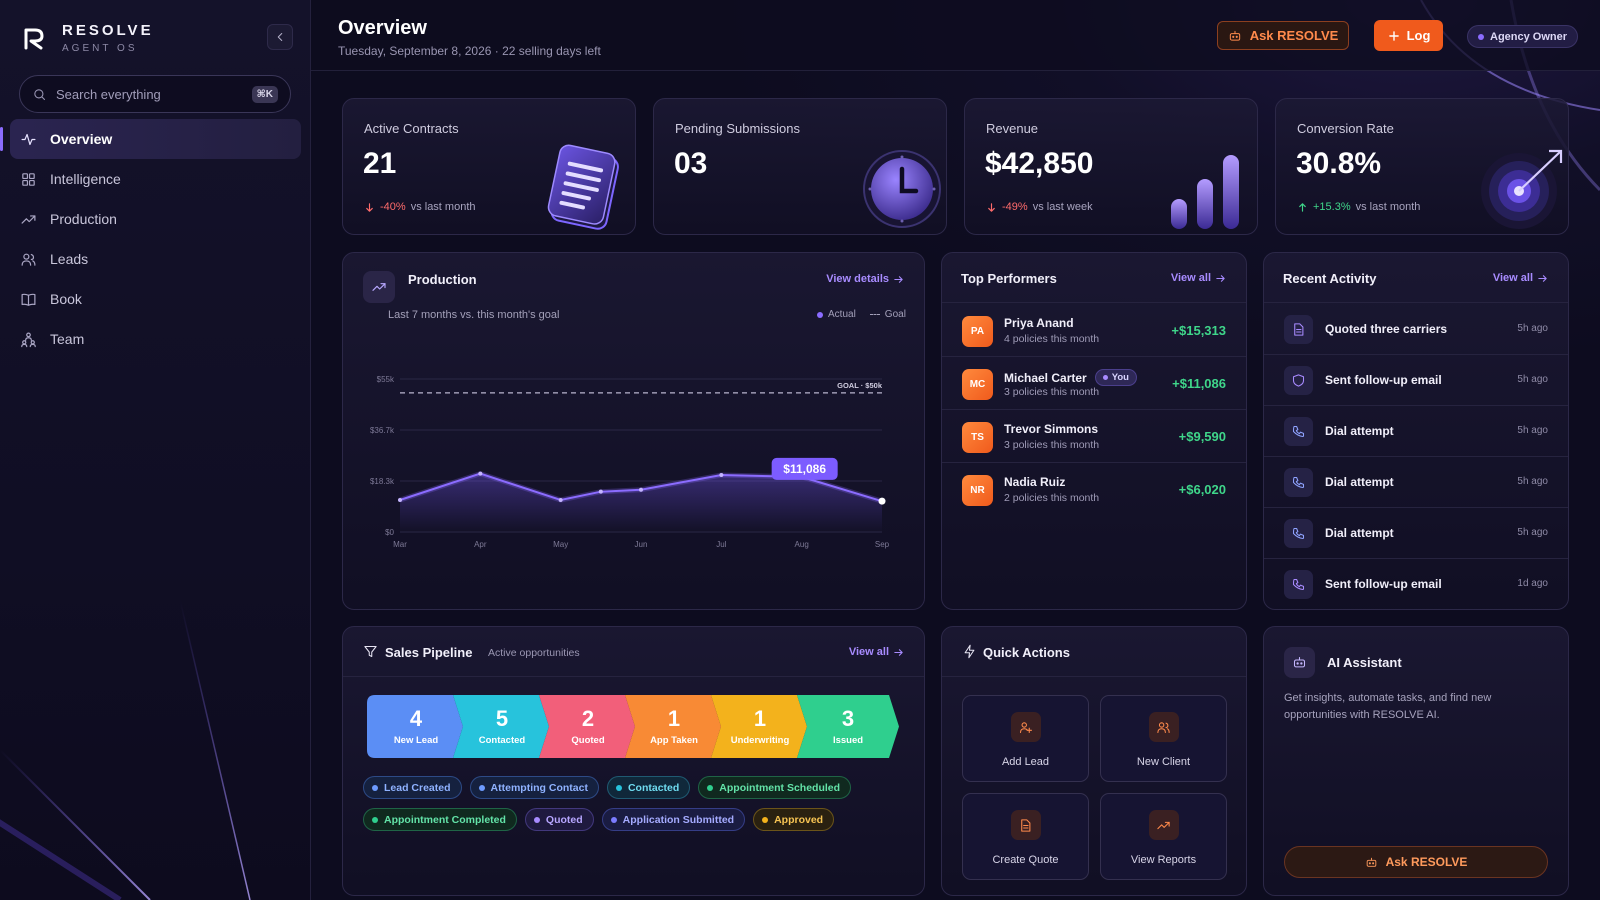  What do you see at coordinates (977, 437) in the screenshot?
I see `avatar: TS` at bounding box center [977, 437].